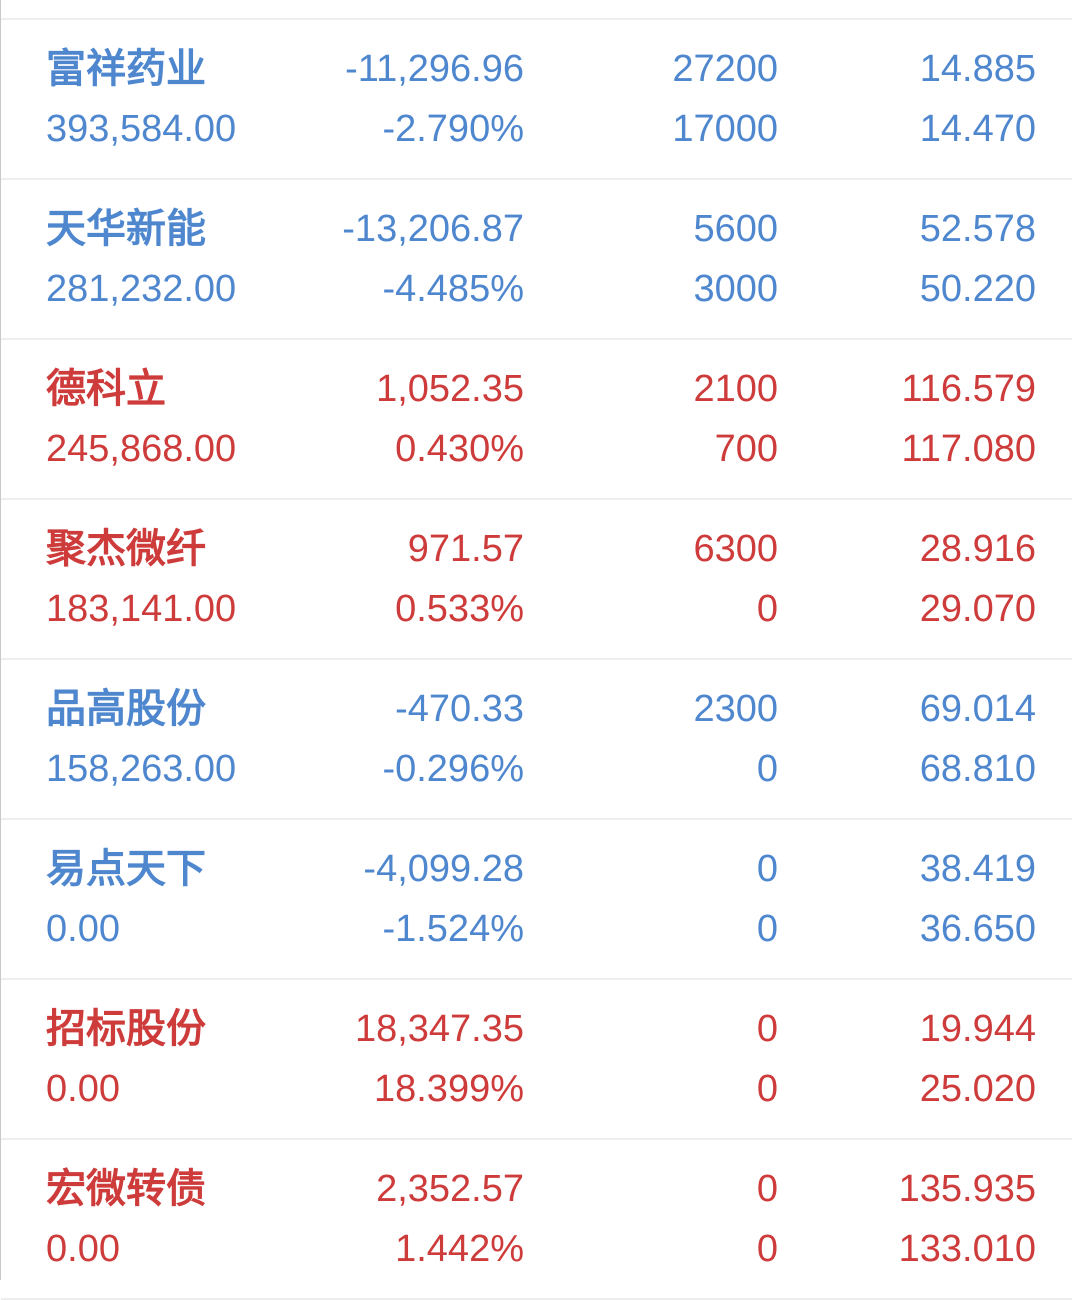 This screenshot has width=1072, height=1300. What do you see at coordinates (439, 1029) in the screenshot?
I see `profit-amount: 18,347.35` at bounding box center [439, 1029].